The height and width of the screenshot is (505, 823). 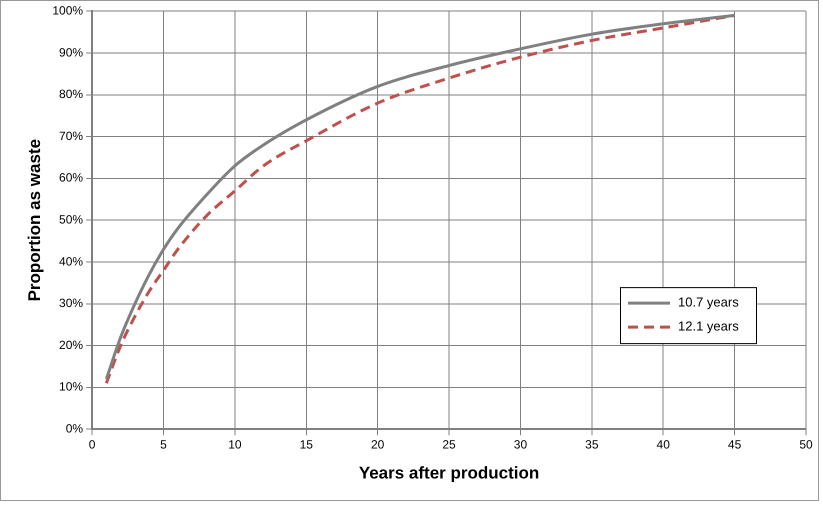 I want to click on y-tick-label: 60%, so click(x=71, y=177).